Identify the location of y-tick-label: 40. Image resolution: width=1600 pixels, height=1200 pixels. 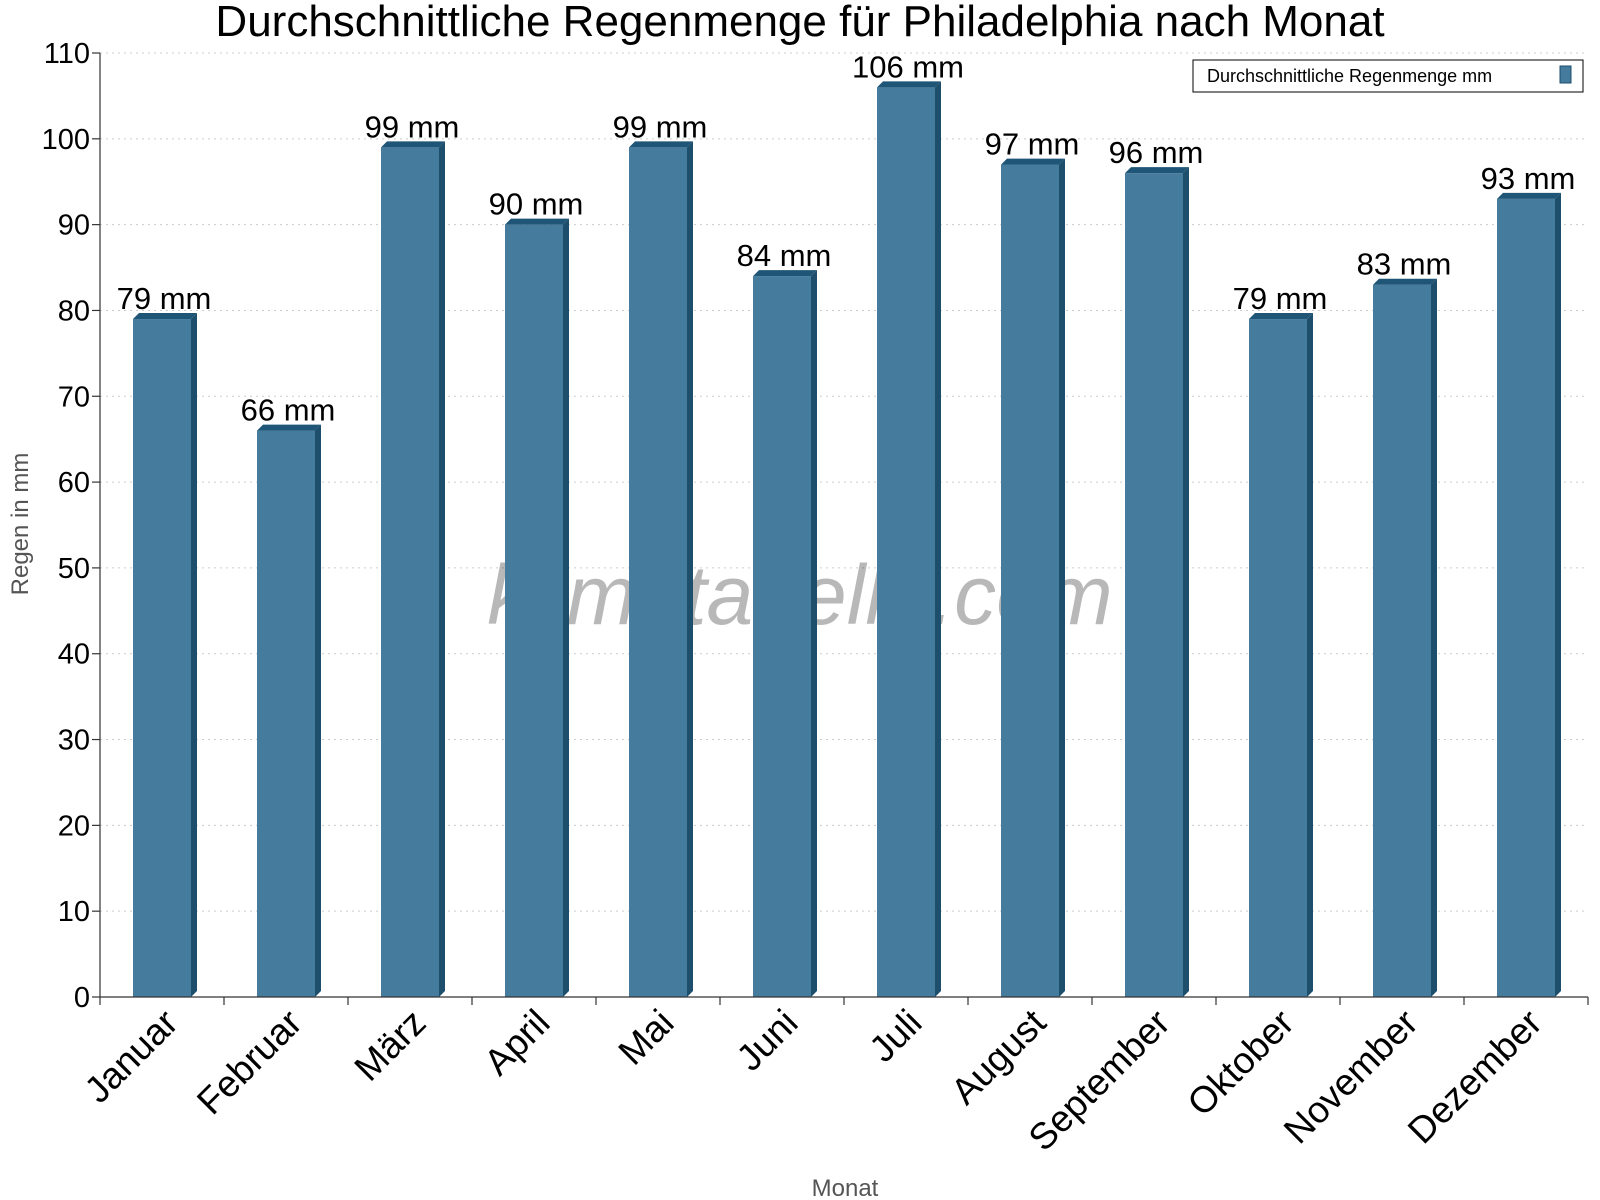
(74, 655).